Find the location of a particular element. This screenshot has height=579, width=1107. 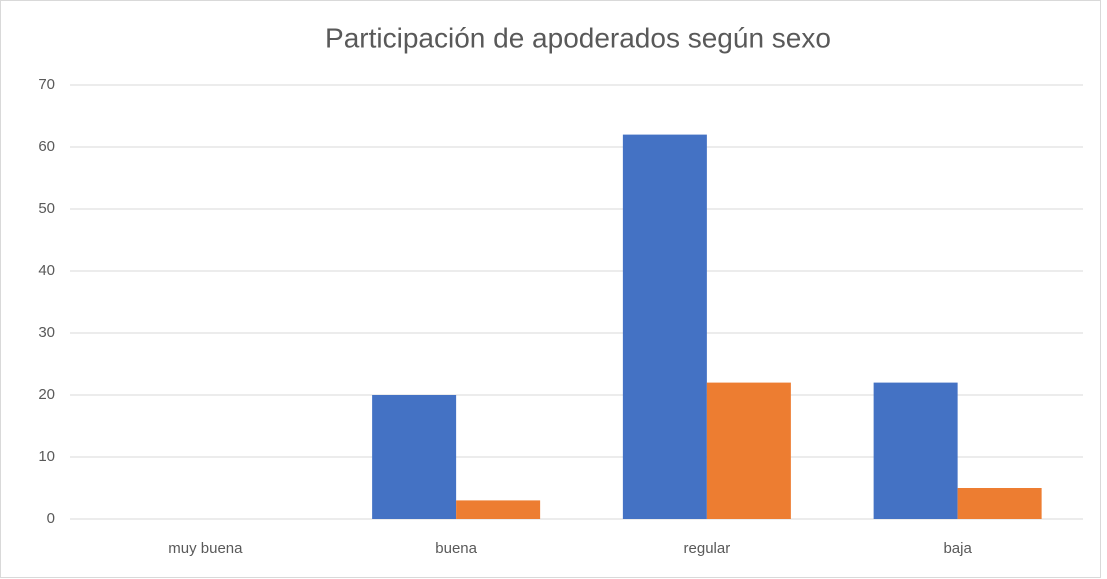

x-tick-label: baja is located at coordinates (957, 548).